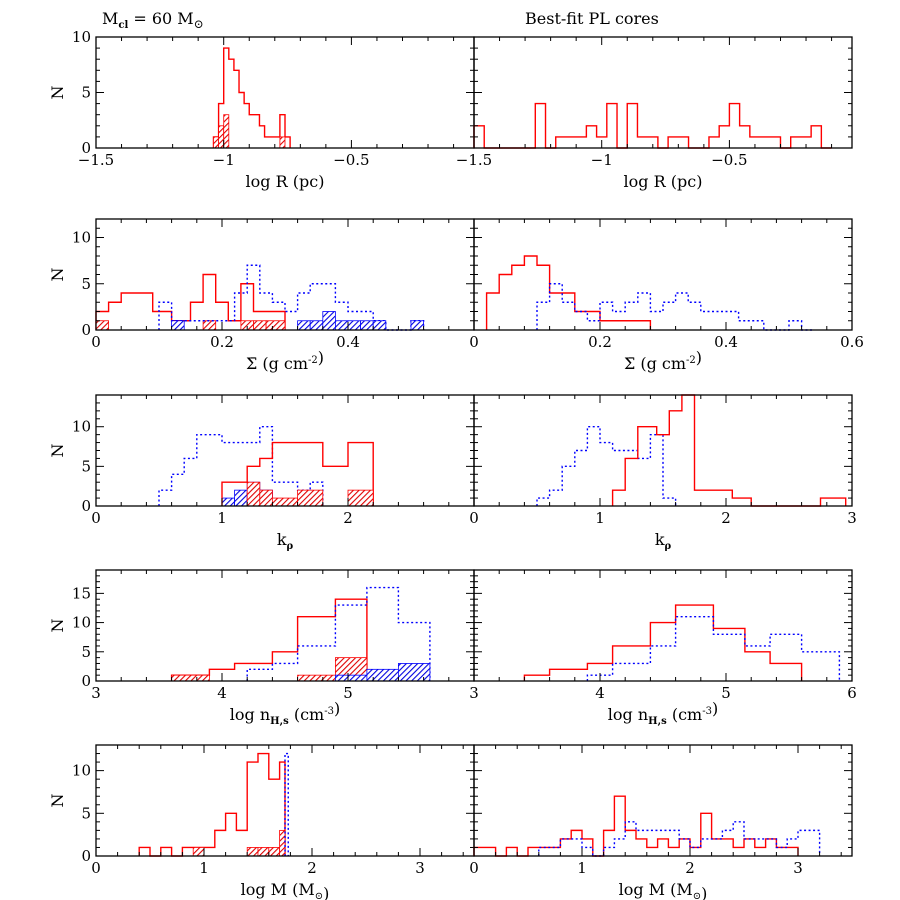 This screenshot has width=900, height=900. Describe the element at coordinates (474, 160) in the screenshot. I see `x-tick-label: −1.5` at that location.